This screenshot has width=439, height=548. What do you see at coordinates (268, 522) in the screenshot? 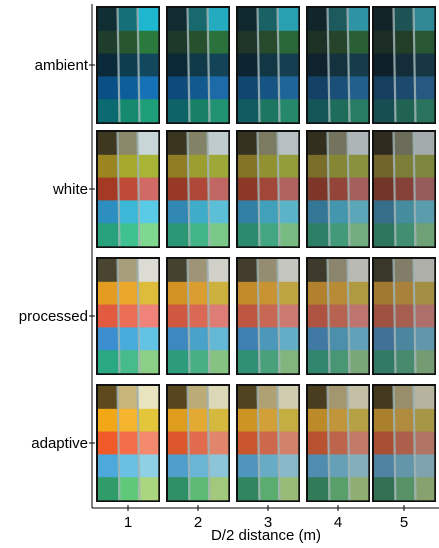
I see `column-label-3: 3` at bounding box center [268, 522].